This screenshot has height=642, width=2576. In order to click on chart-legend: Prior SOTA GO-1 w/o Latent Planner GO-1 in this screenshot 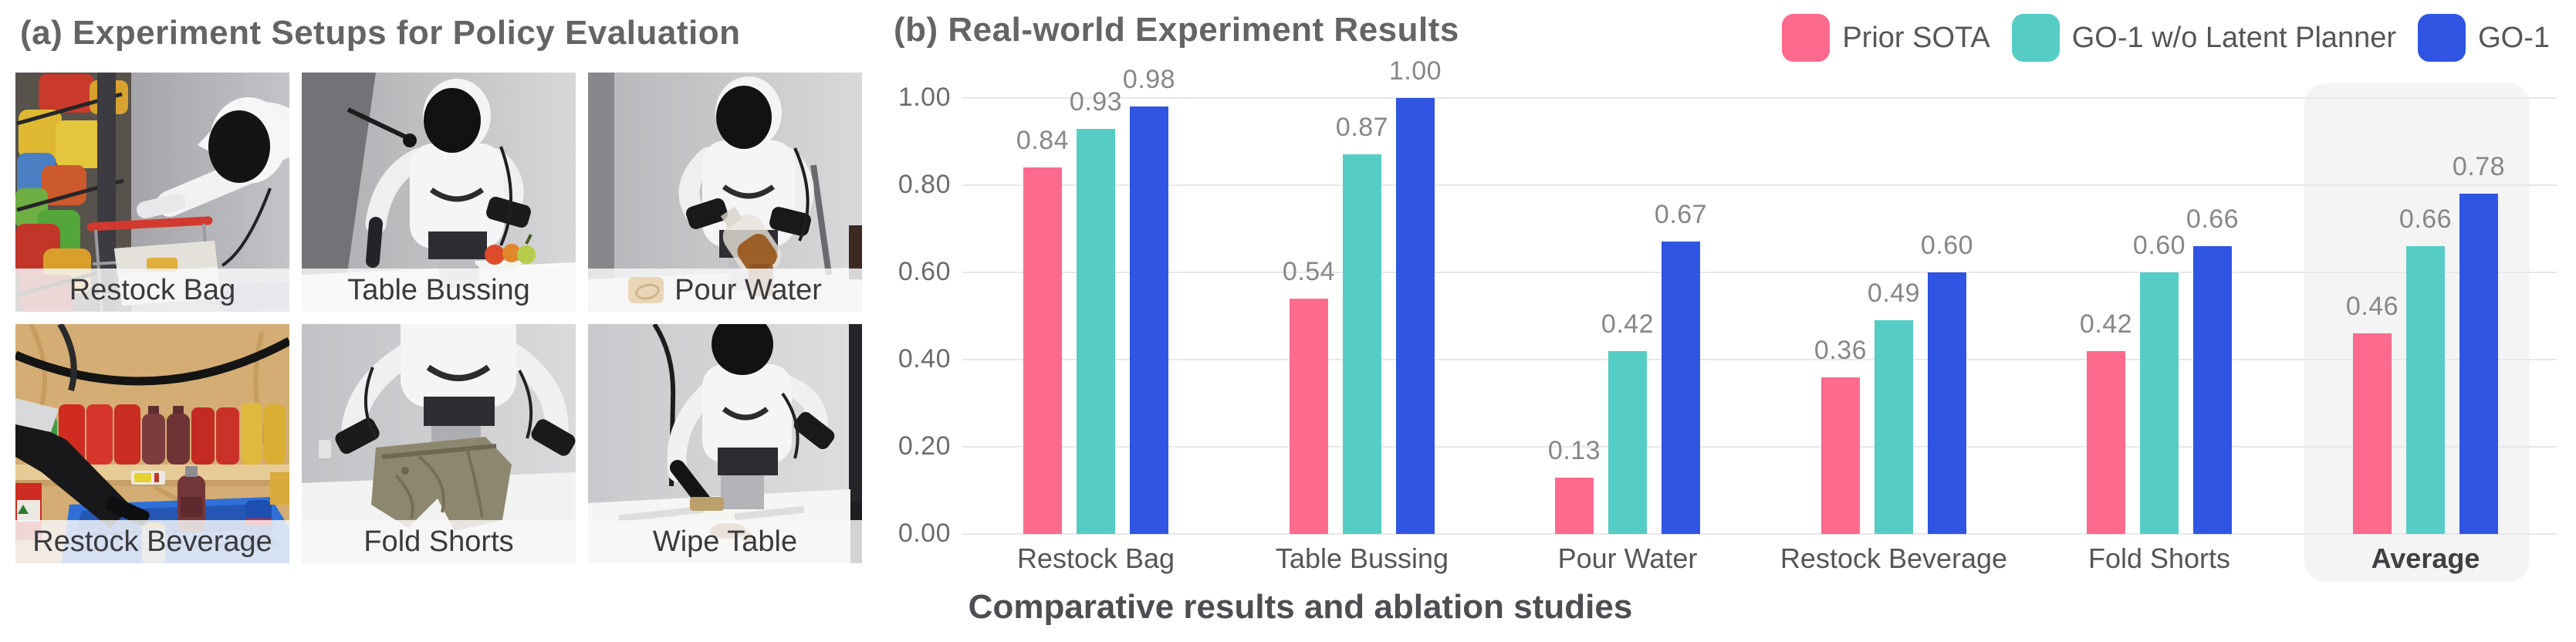, I will do `click(2166, 38)`.